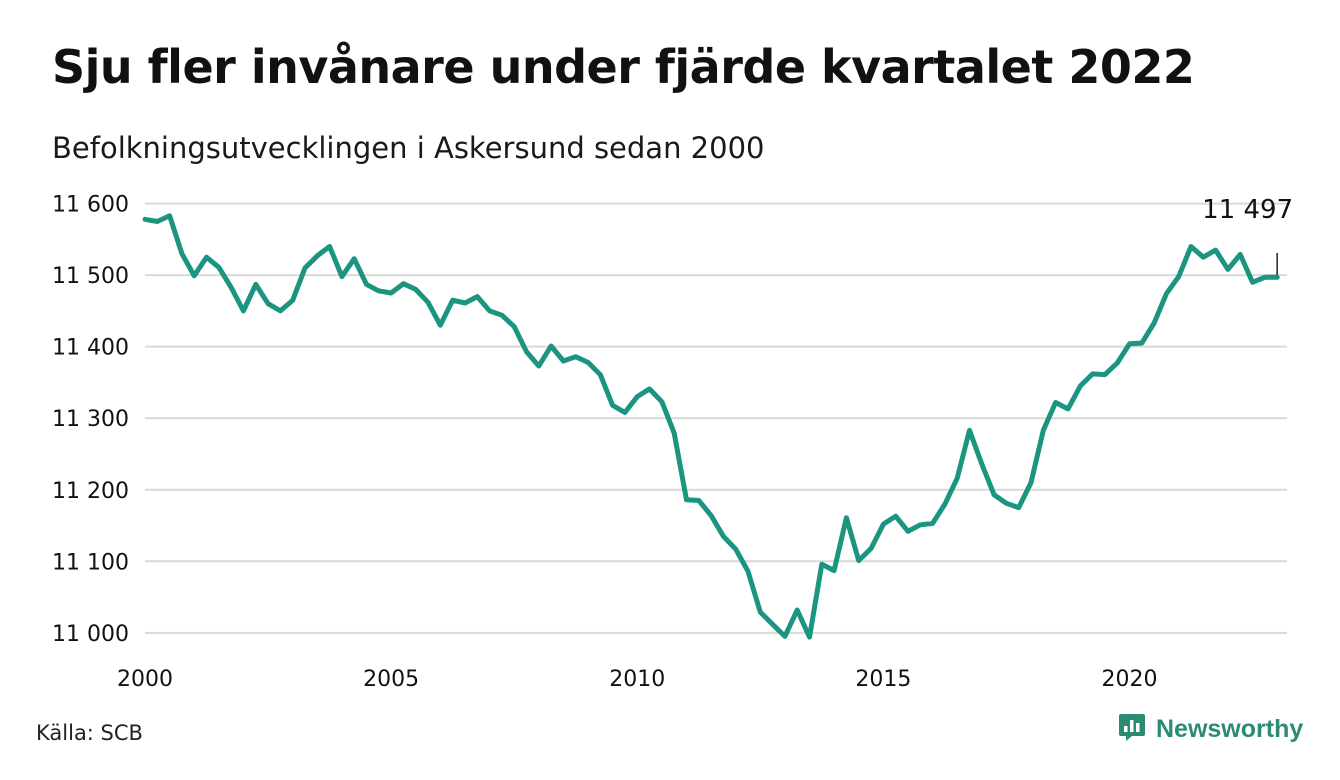 This screenshot has height=780, width=1340. What do you see at coordinates (1132, 729) in the screenshot?
I see `bar-chart-speech-bubble-icon` at bounding box center [1132, 729].